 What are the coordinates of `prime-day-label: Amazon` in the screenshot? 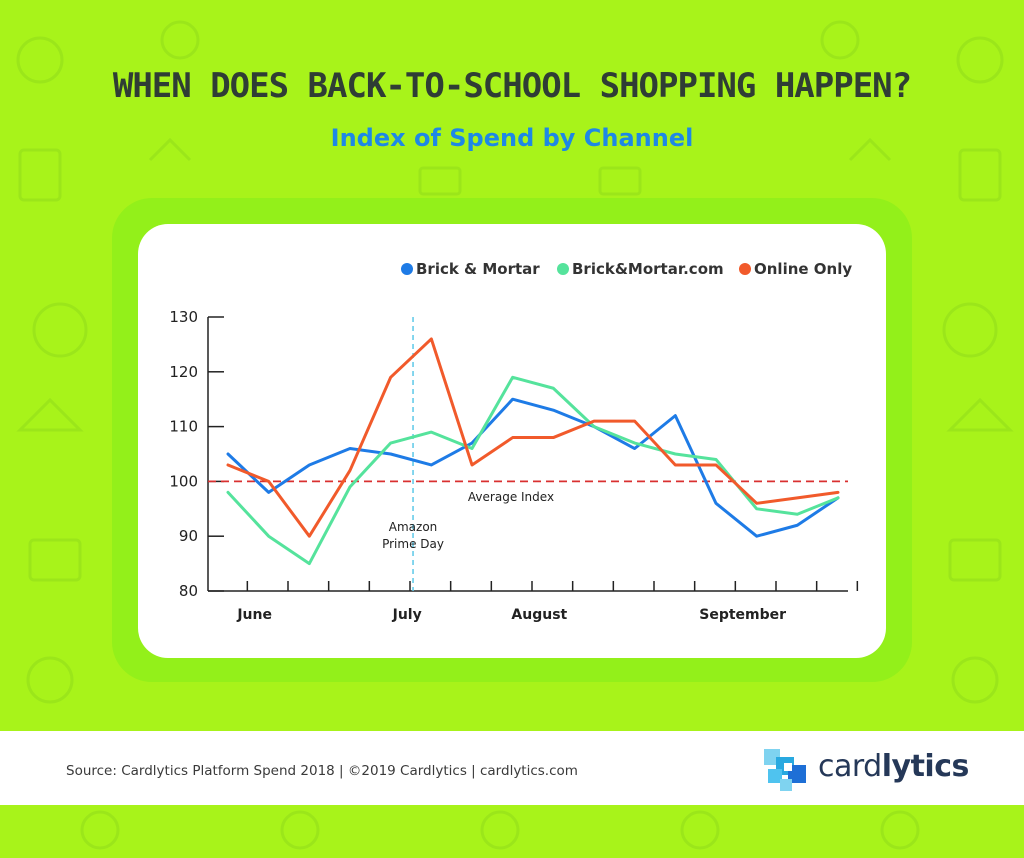 It's located at (413, 527).